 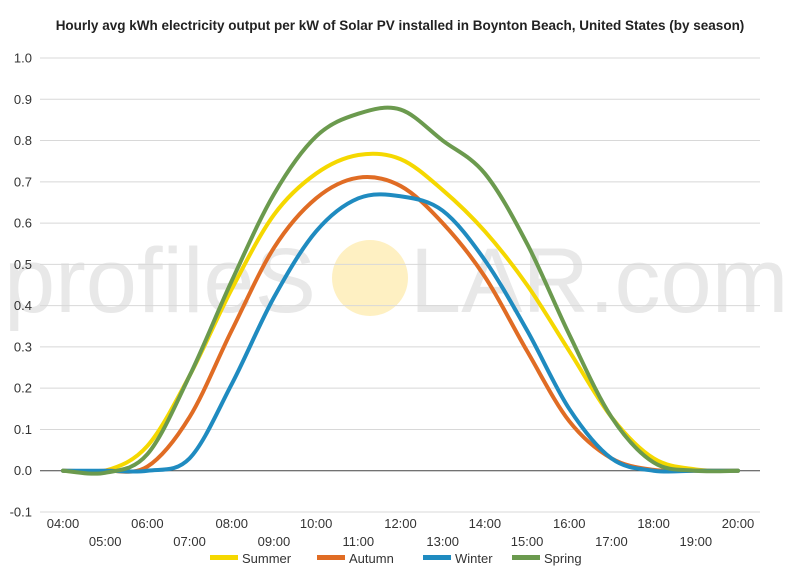 What do you see at coordinates (437, 557) in the screenshot?
I see `legend-swatch-winter` at bounding box center [437, 557].